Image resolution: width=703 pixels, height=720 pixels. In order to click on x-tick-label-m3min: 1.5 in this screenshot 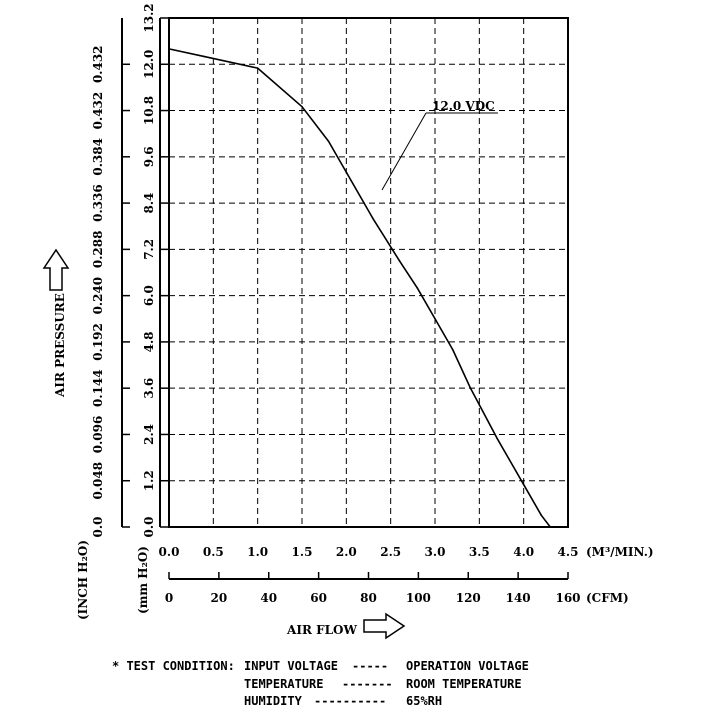, I will do `click(302, 552)`.